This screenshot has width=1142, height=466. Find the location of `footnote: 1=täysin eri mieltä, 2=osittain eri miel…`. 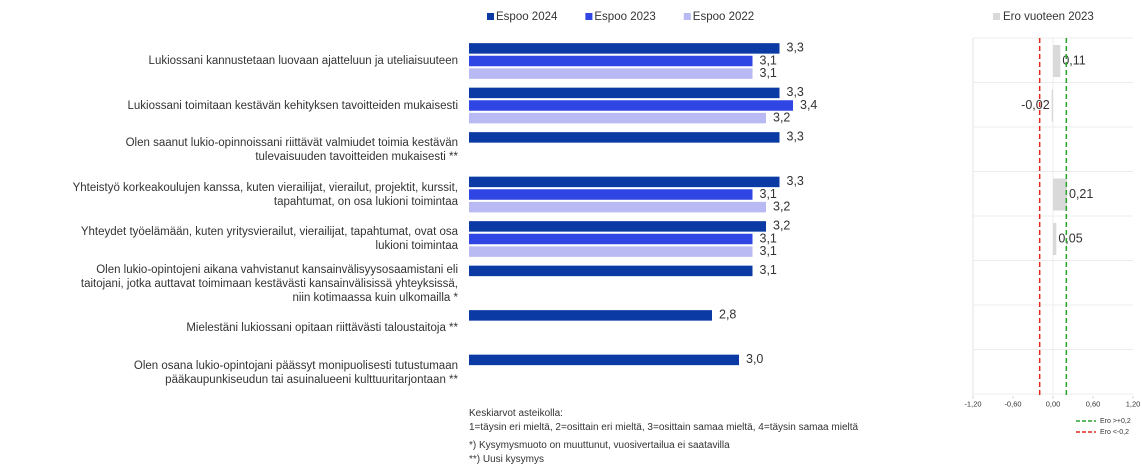

footnote: 1=täysin eri mieltä, 2=osittain eri miel… is located at coordinates (664, 427).